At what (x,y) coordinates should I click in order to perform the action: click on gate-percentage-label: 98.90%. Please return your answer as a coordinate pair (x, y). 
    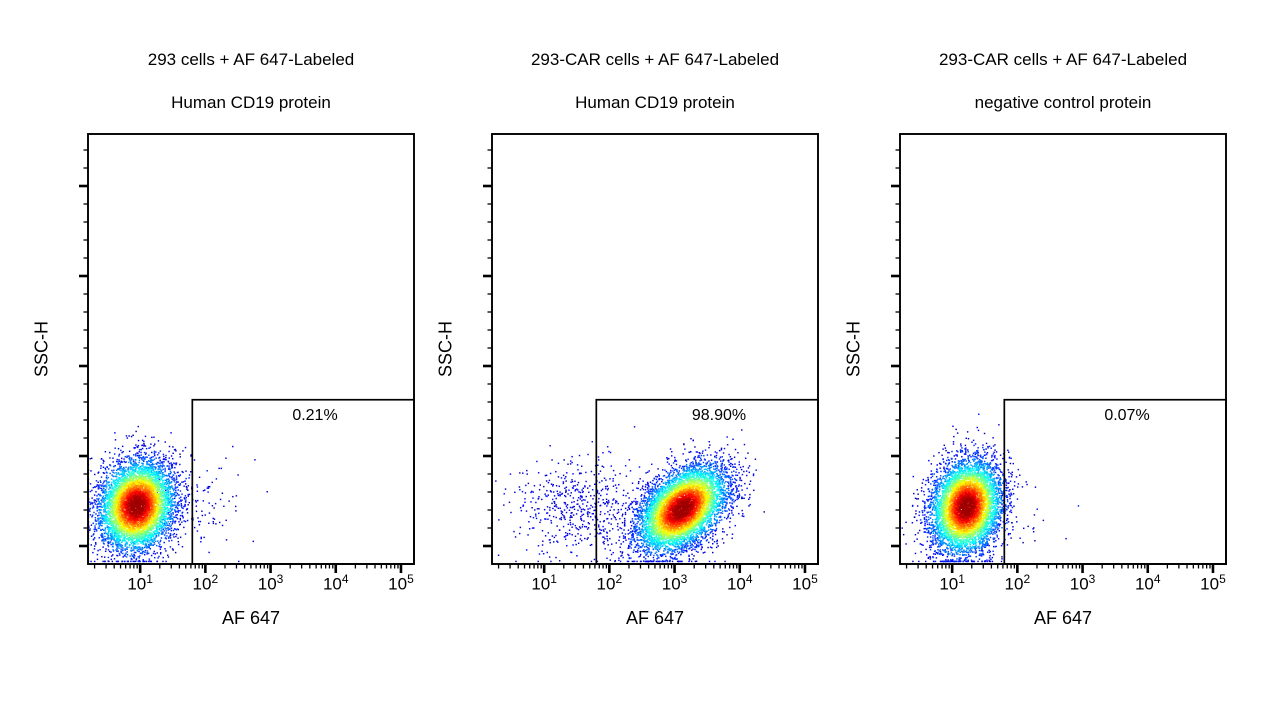
    Looking at the image, I should click on (719, 415).